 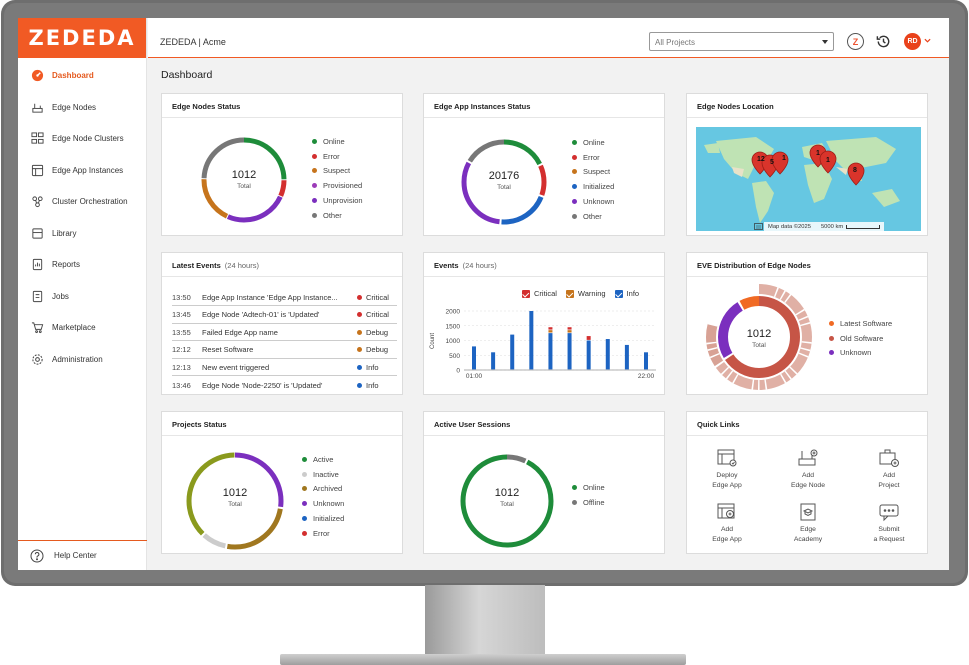 What do you see at coordinates (193, 42) in the screenshot?
I see `org-title: ZEDEDA | Acme` at bounding box center [193, 42].